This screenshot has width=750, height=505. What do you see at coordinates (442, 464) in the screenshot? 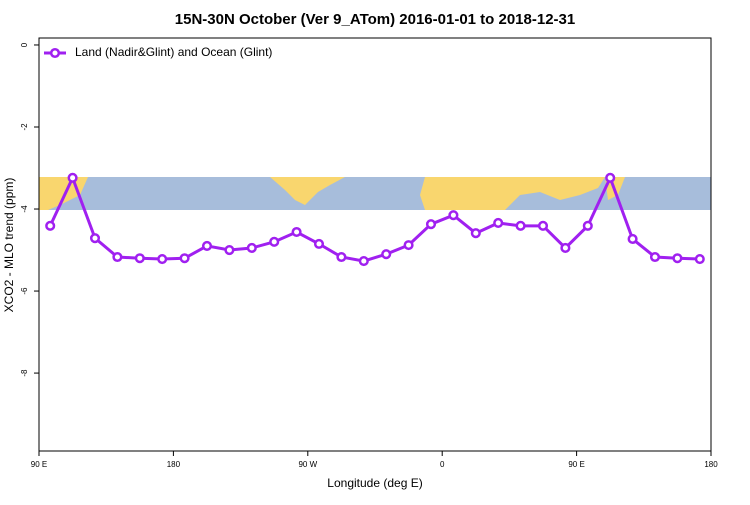
I see `x-tick-label: 0` at bounding box center [442, 464].